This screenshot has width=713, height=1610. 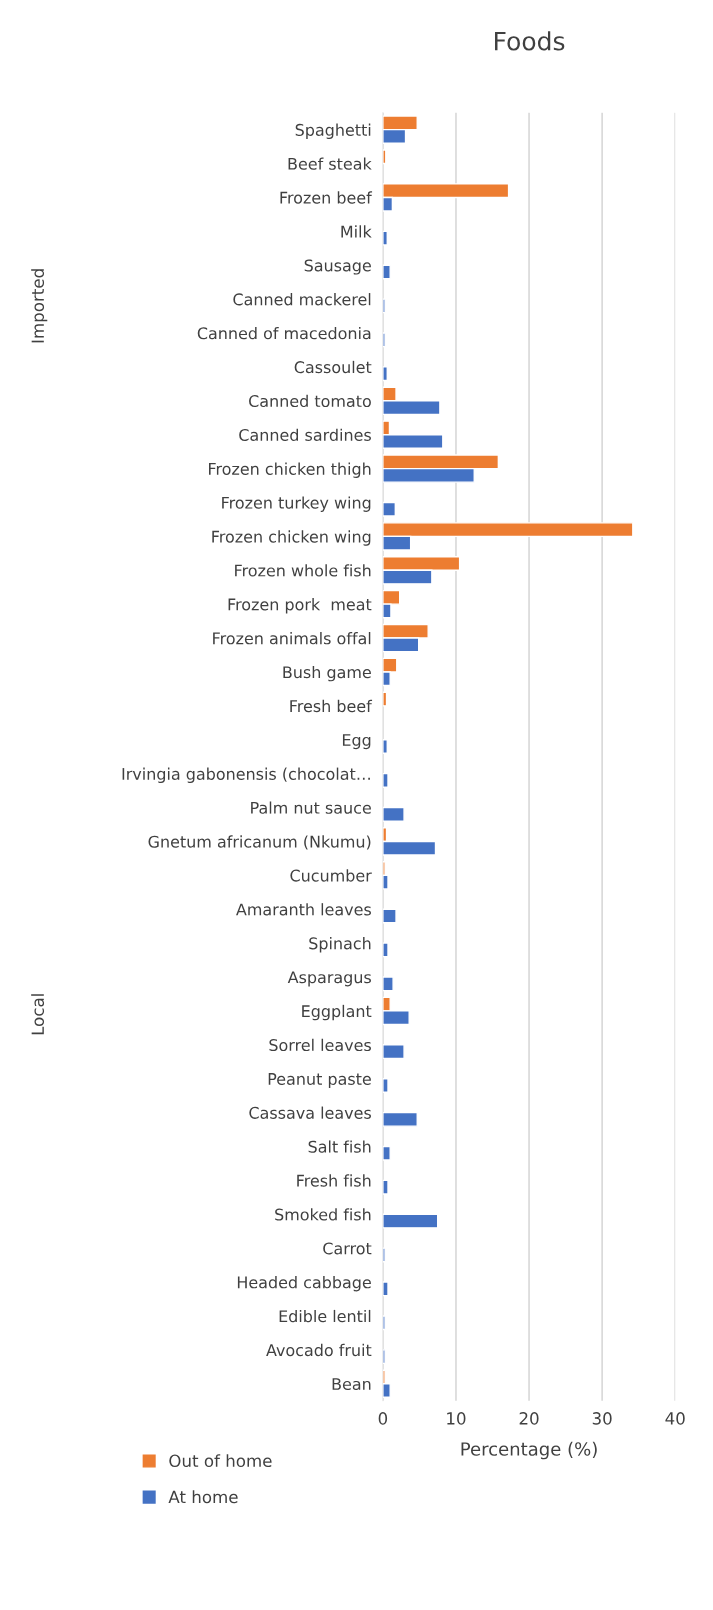 What do you see at coordinates (302, 299) in the screenshot?
I see `y-tick-label: Canned mackerel` at bounding box center [302, 299].